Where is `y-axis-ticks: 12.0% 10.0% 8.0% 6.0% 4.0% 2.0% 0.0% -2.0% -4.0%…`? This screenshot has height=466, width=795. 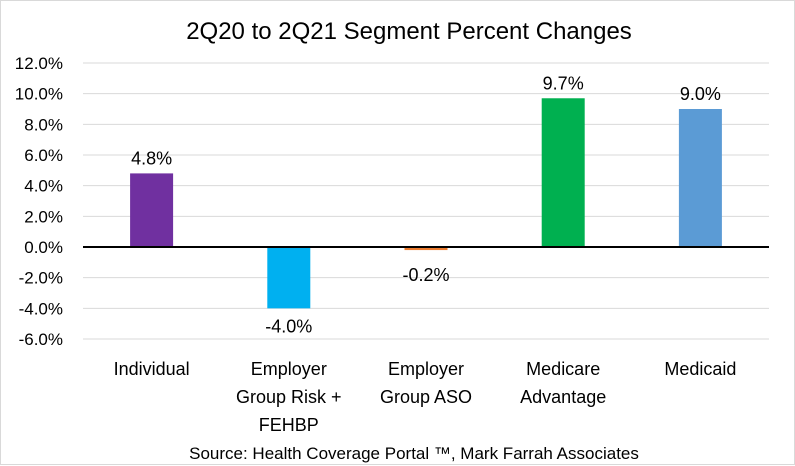 y-axis-ticks: 12.0% 10.0% 8.0% 6.0% 4.0% 2.0% 0.0% -2.0% -4.0%… is located at coordinates (39, 201).